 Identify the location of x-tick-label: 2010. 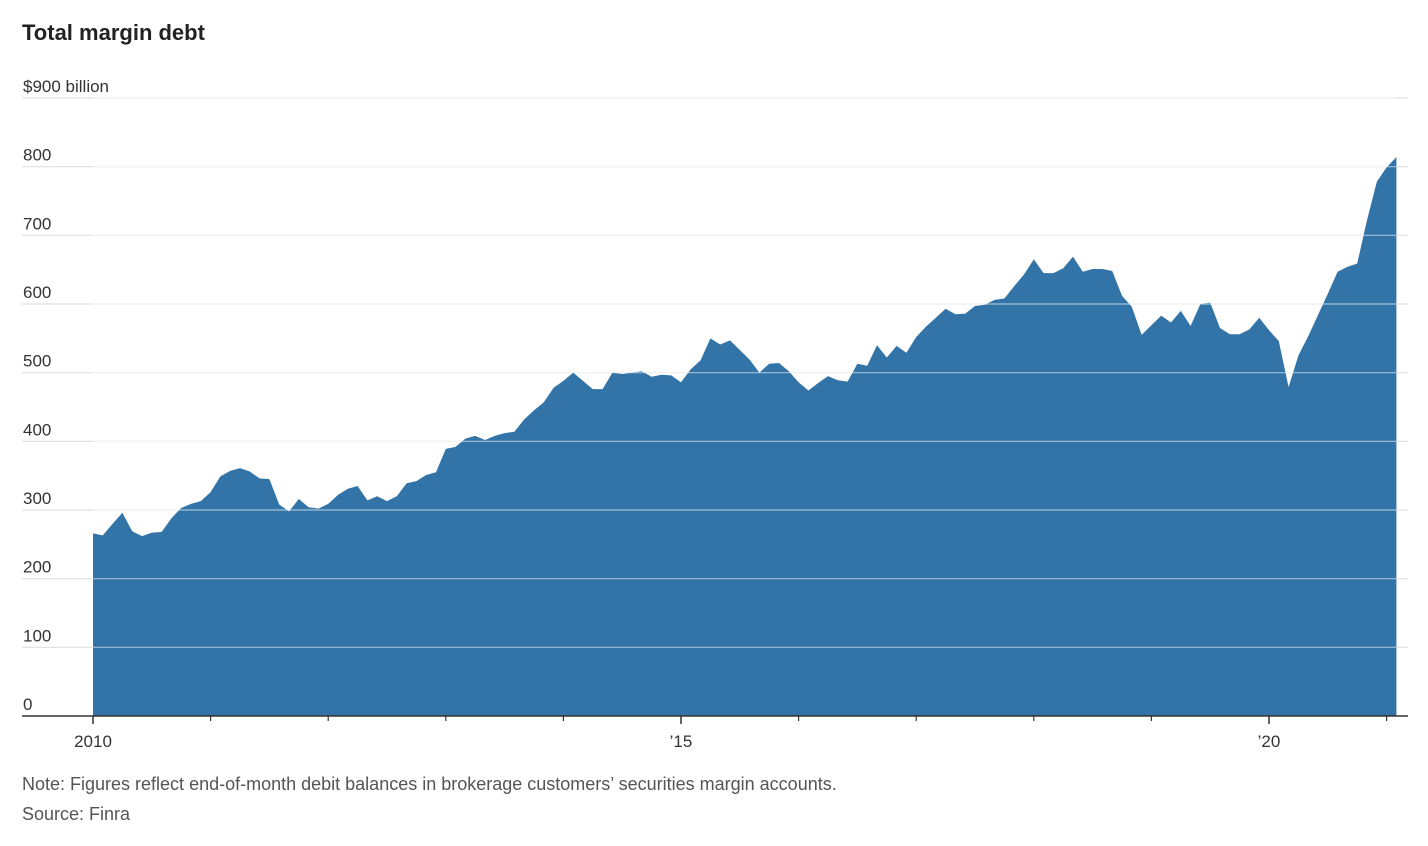
(93, 741).